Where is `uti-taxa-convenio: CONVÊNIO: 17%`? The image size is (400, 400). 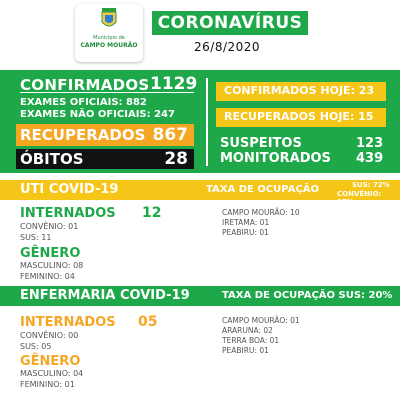
uti-taxa-convenio: CONVÊNIO: 17% is located at coordinates (359, 198).